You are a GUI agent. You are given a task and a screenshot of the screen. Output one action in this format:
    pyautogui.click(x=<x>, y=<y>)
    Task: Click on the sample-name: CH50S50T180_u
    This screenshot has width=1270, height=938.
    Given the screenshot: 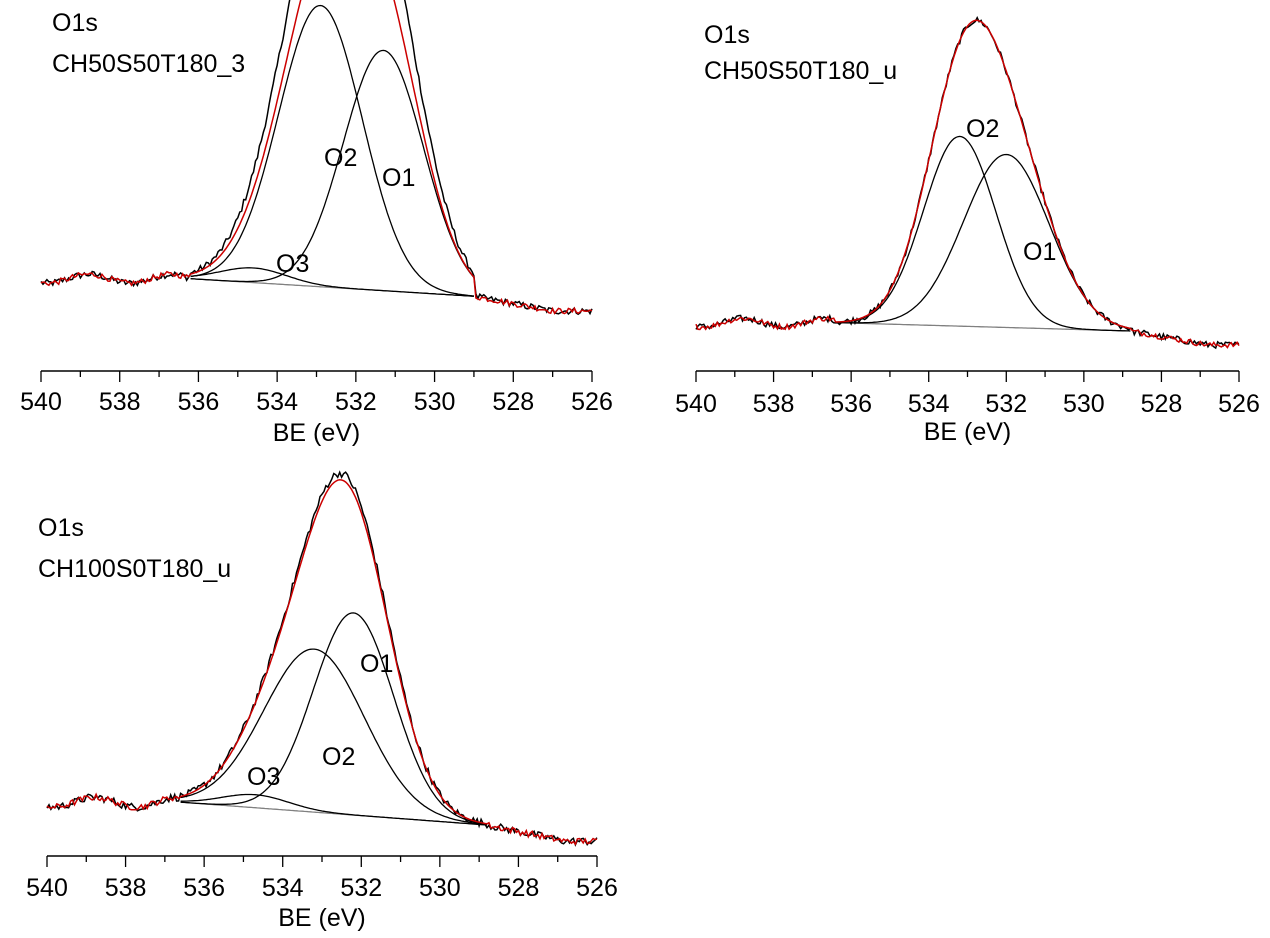 What is the action you would take?
    pyautogui.click(x=800, y=71)
    